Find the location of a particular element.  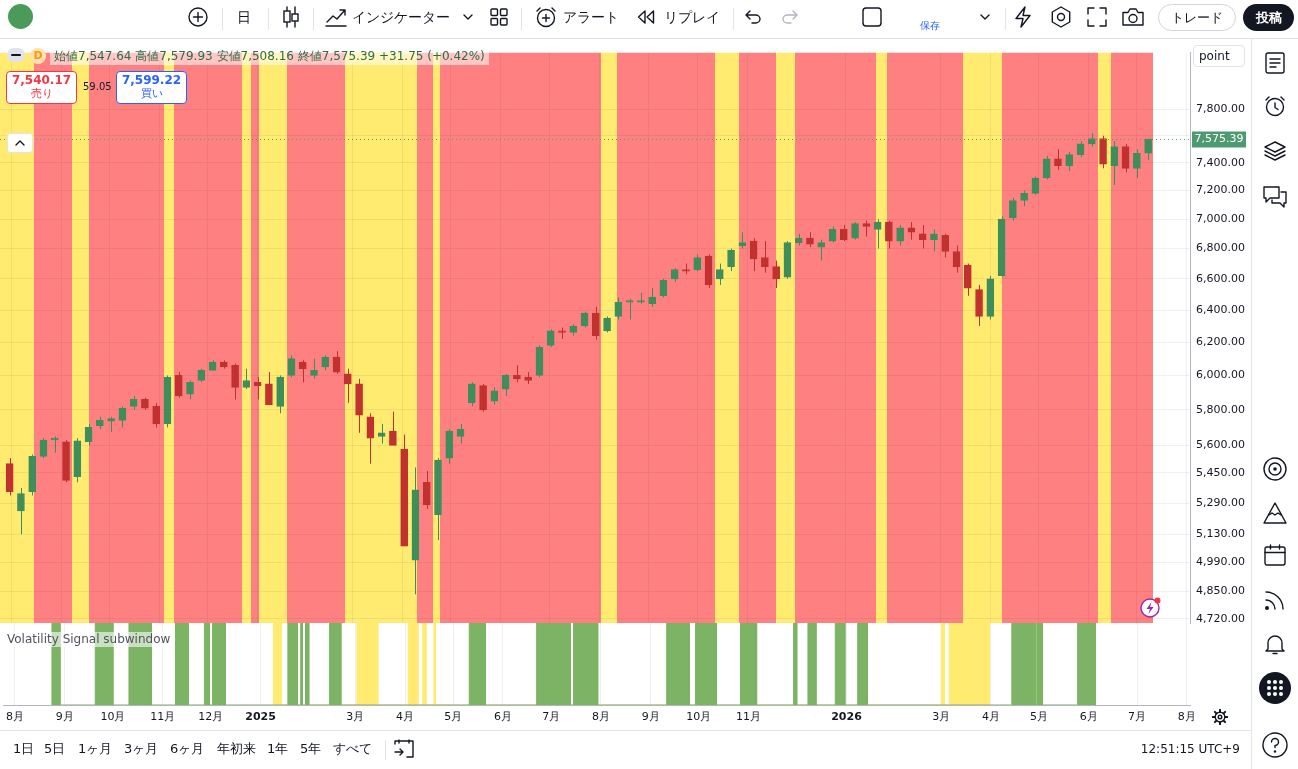

text: アラート is located at coordinates (591, 17).